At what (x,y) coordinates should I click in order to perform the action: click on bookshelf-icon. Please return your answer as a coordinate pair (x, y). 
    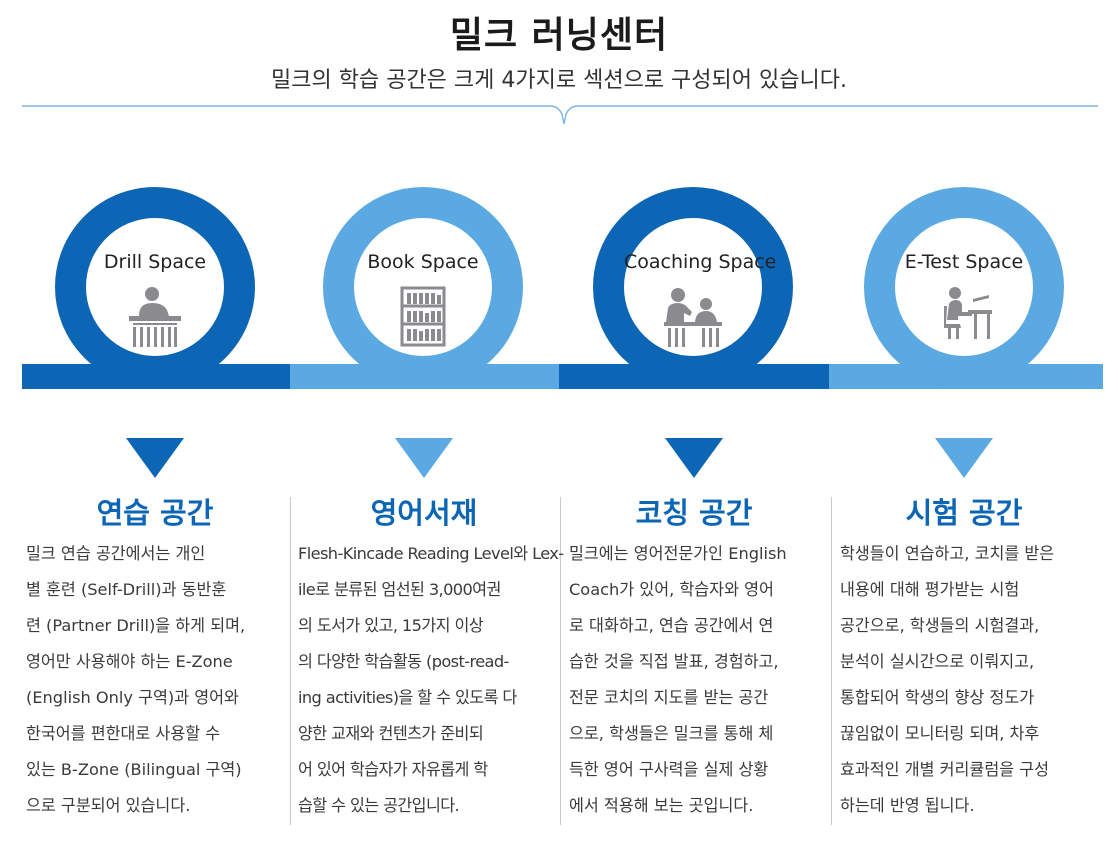
    Looking at the image, I should click on (423, 316).